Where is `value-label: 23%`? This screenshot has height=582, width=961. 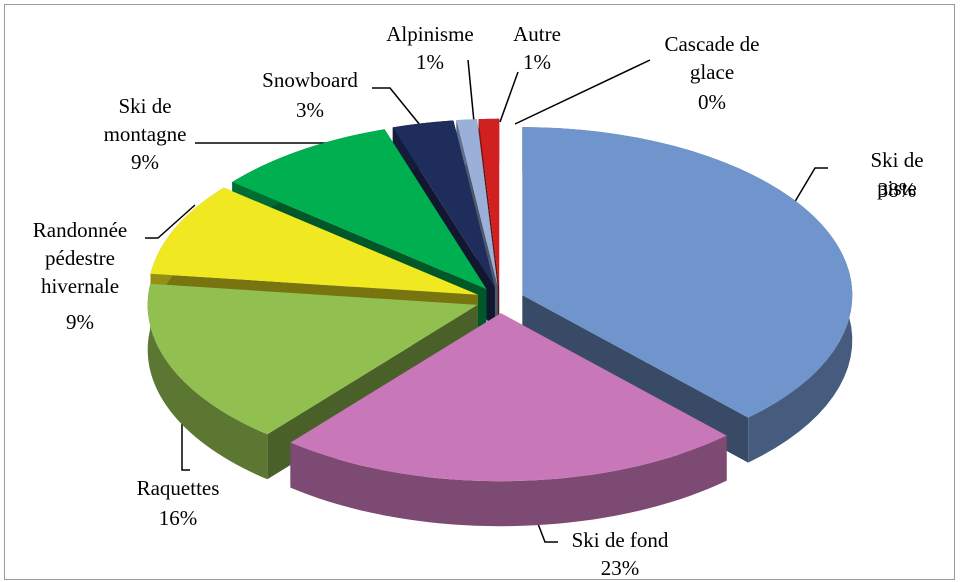 value-label: 23% is located at coordinates (620, 568).